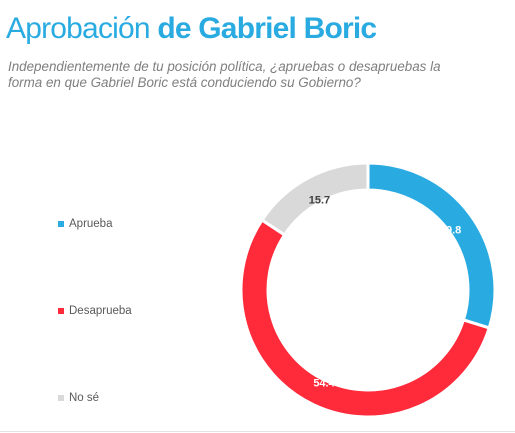 The image size is (515, 433). What do you see at coordinates (257, 431) in the screenshot?
I see `bottom-divider` at bounding box center [257, 431].